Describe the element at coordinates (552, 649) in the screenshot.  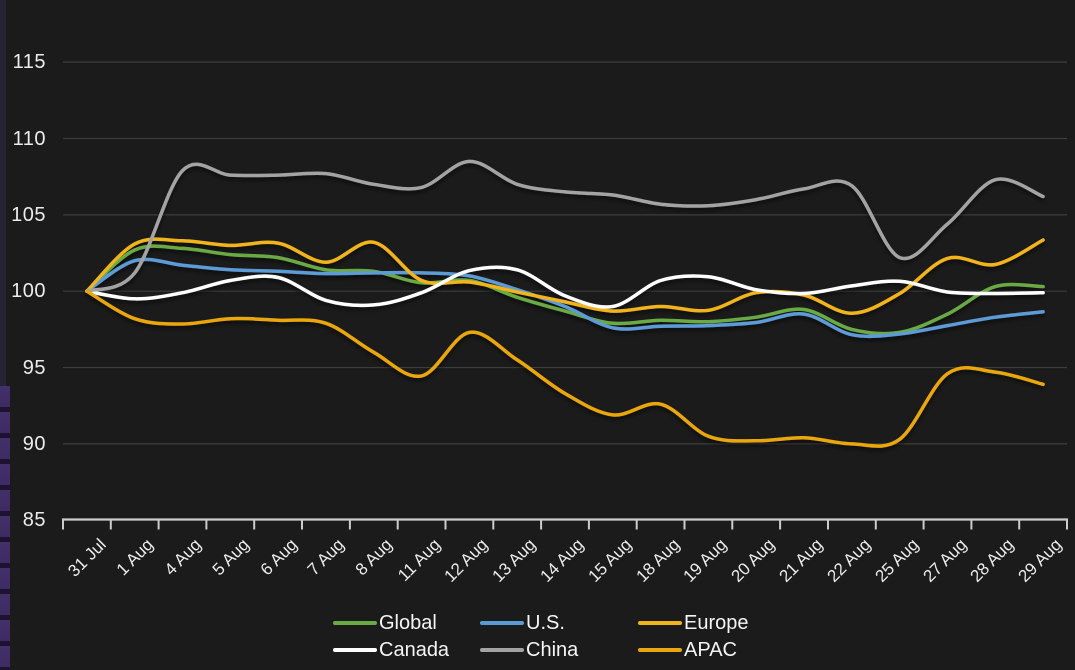
I see `legend-label: China` at that location.